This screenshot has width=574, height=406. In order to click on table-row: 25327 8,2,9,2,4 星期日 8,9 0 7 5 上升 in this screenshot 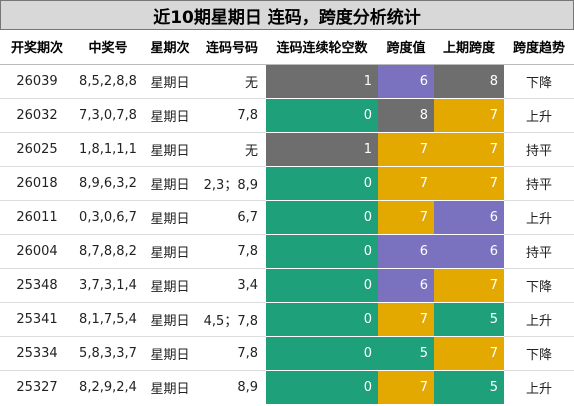, I will do `click(287, 386)`.